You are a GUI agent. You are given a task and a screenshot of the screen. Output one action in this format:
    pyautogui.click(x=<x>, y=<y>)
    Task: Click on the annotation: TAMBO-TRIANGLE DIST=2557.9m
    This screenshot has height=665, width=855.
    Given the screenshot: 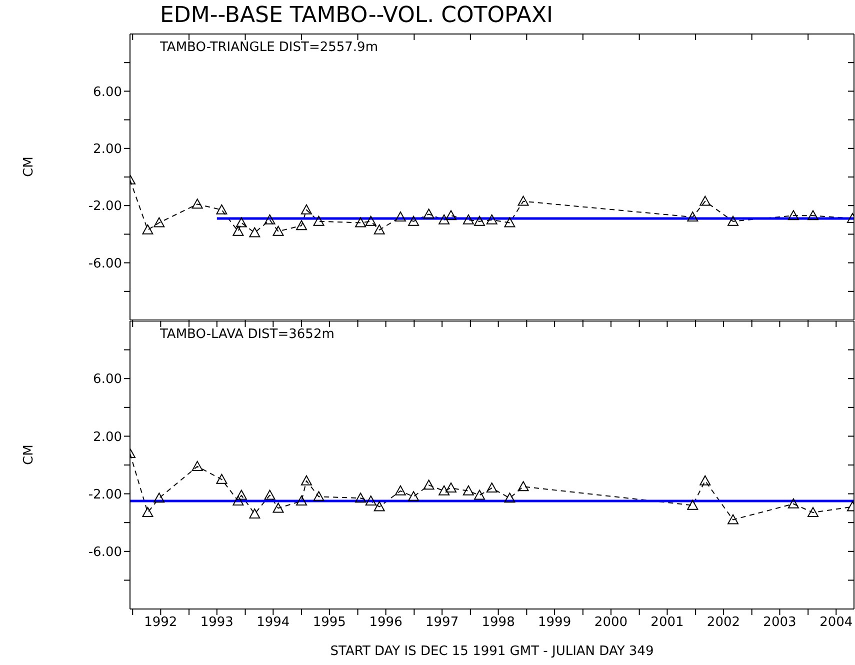 What is the action you would take?
    pyautogui.click(x=269, y=47)
    